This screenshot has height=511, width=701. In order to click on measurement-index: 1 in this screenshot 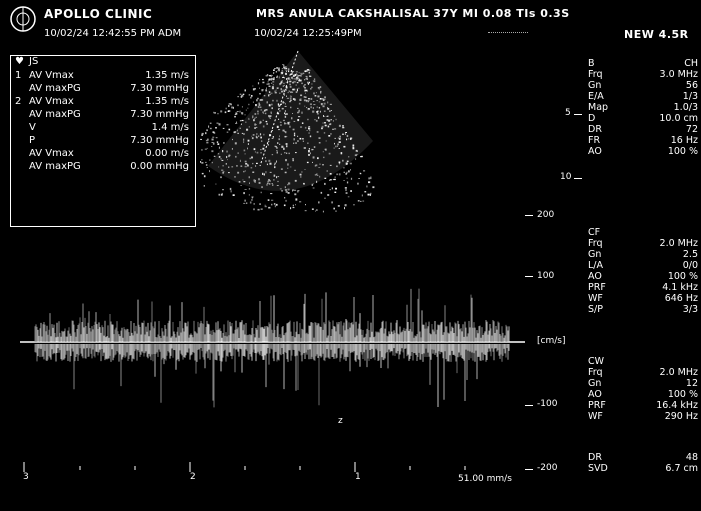, I will do `click(18, 75)`.